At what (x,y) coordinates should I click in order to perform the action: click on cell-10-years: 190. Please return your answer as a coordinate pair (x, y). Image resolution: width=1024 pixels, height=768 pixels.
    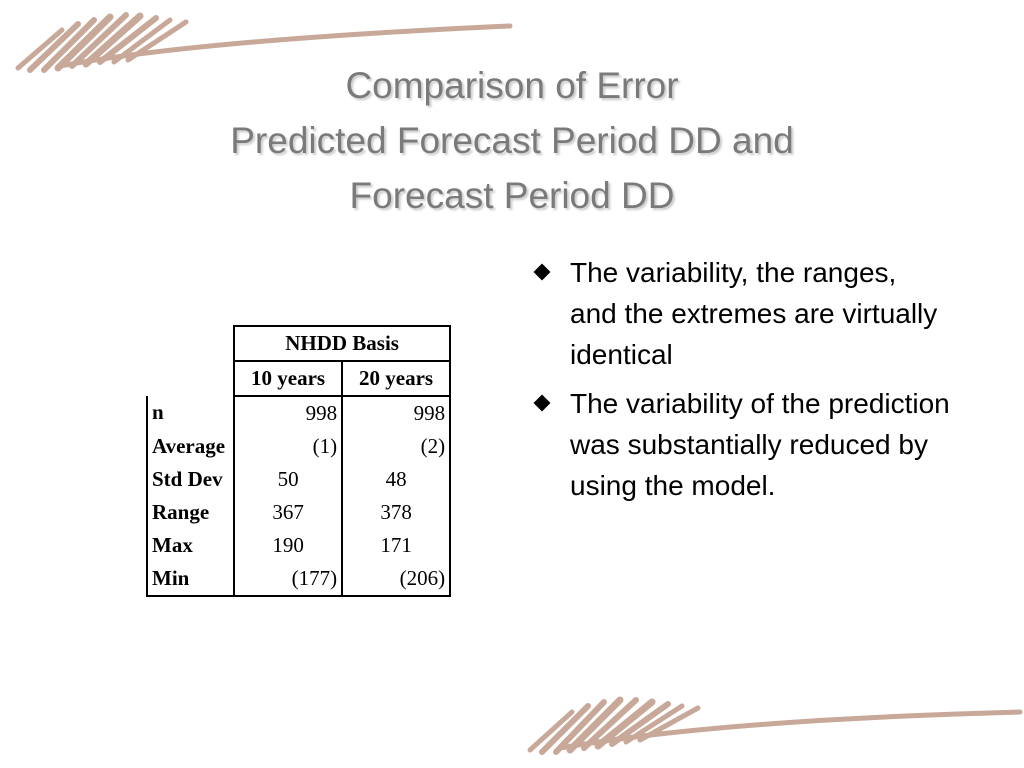
    Looking at the image, I should click on (289, 545).